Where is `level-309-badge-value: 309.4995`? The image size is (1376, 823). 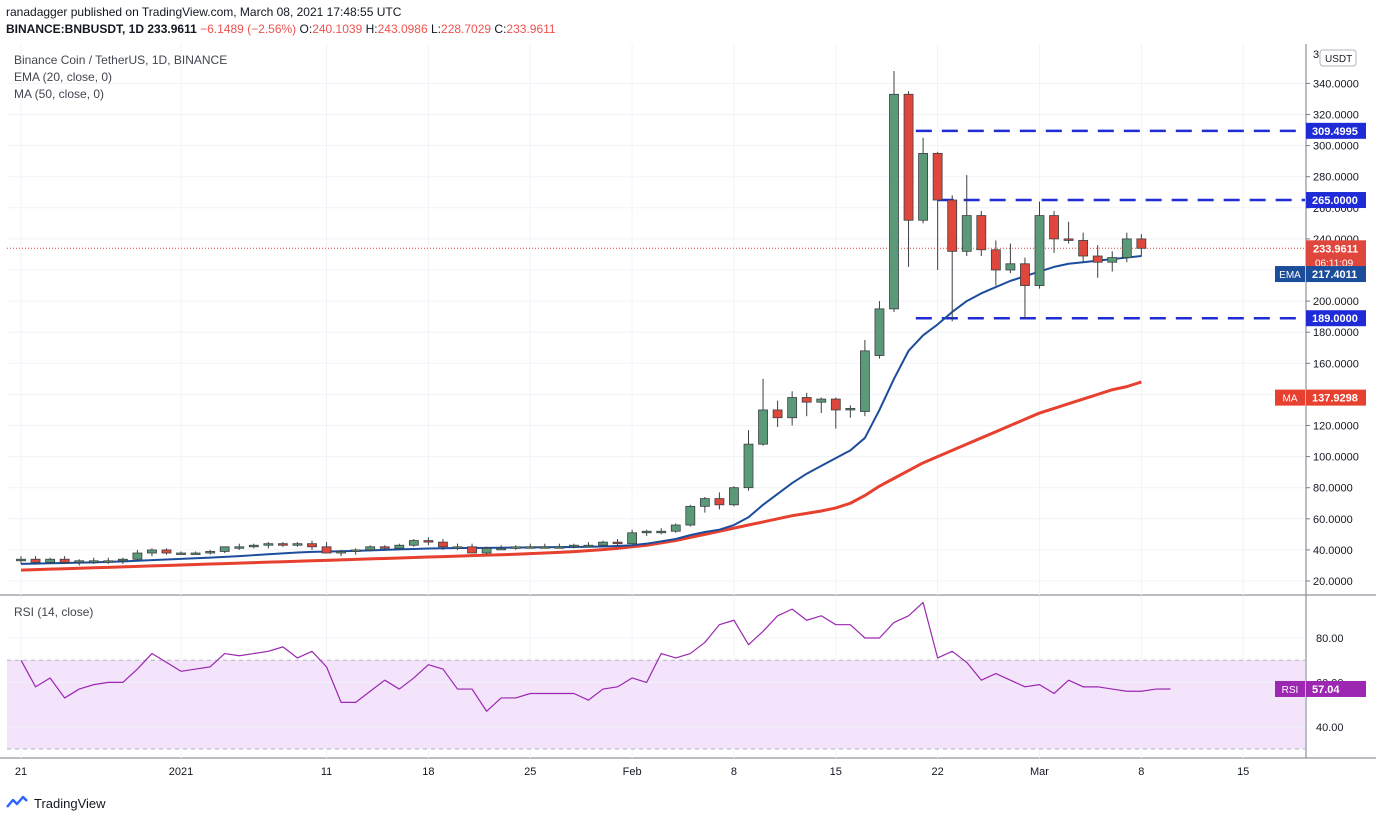
level-309-badge-value: 309.4995 is located at coordinates (1335, 132).